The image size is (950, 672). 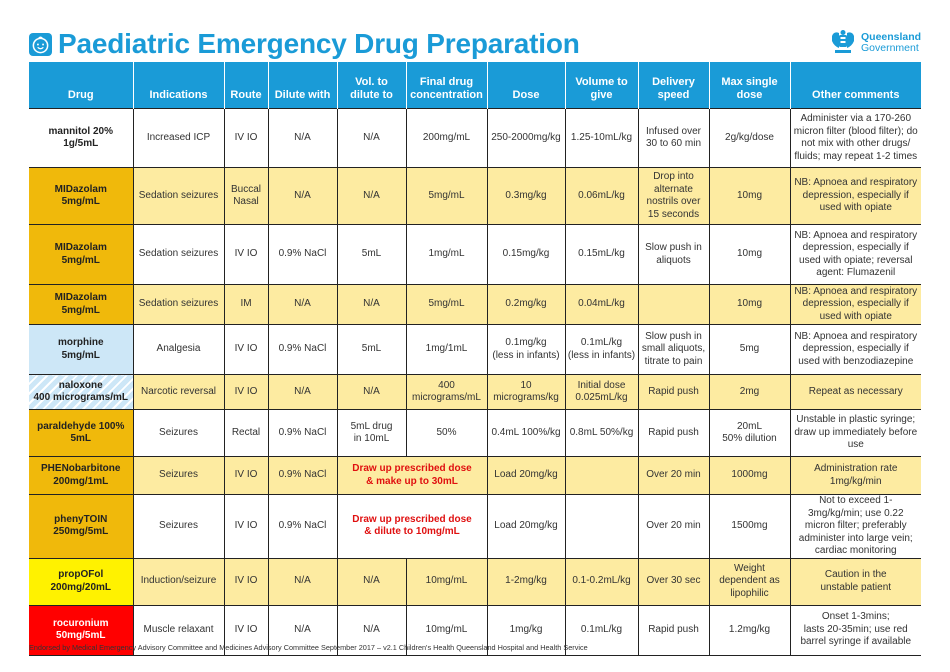 What do you see at coordinates (446, 138) in the screenshot?
I see `cell-final-concentration: 200mg/mL` at bounding box center [446, 138].